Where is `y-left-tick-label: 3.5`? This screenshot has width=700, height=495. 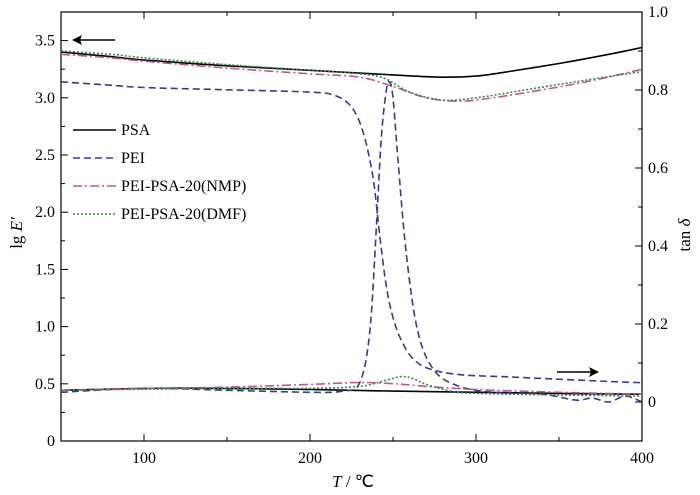 y-left-tick-label: 3.5 is located at coordinates (45, 41).